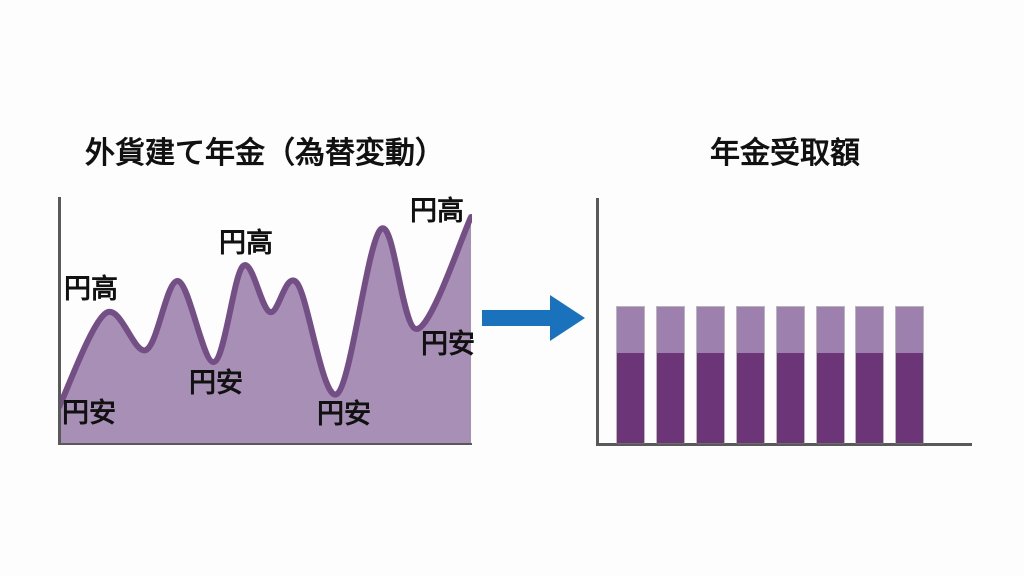 This screenshot has height=576, width=1024. What do you see at coordinates (265, 312) in the screenshot?
I see `wave-curve-stroke` at bounding box center [265, 312].